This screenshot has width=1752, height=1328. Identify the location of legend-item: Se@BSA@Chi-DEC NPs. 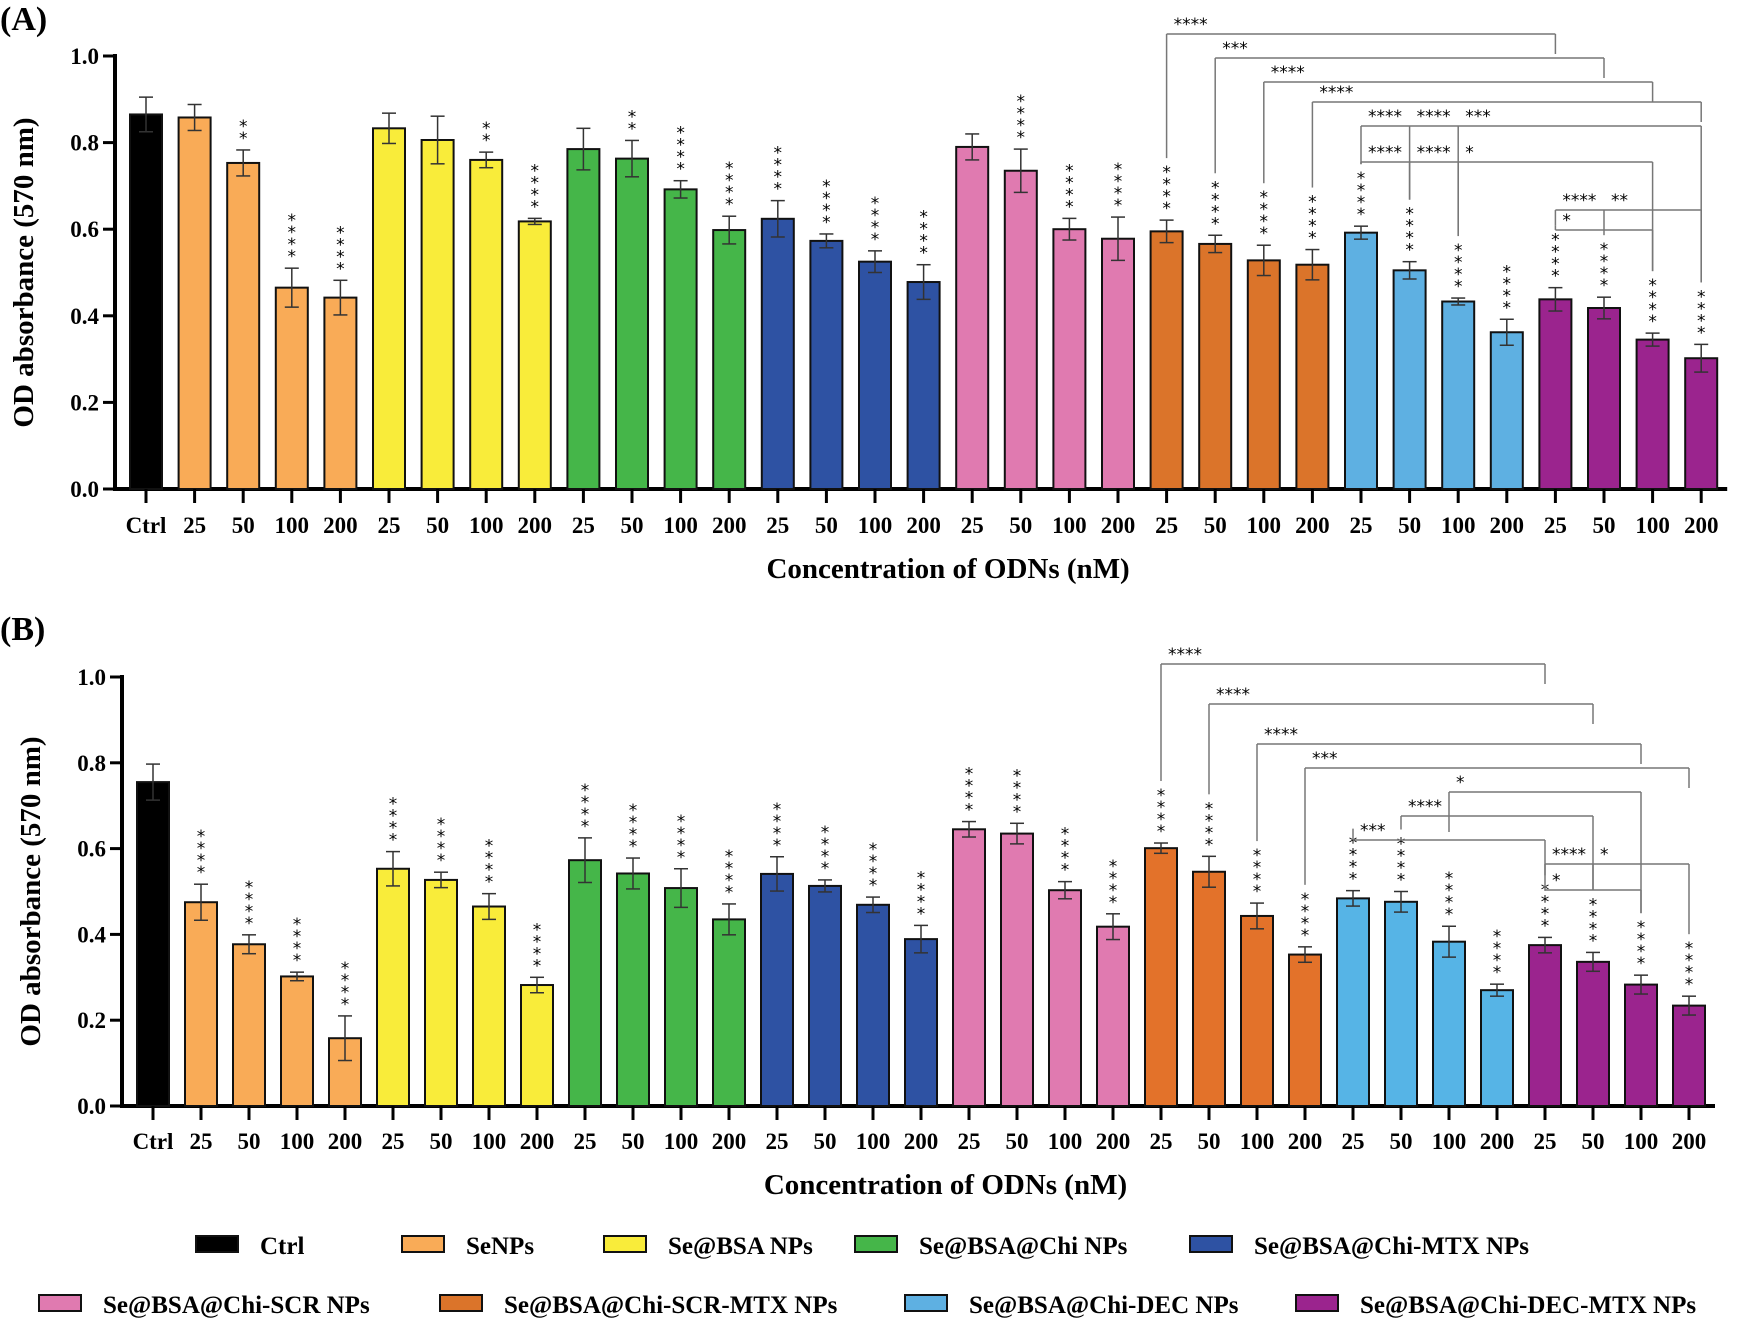
(1071, 1305).